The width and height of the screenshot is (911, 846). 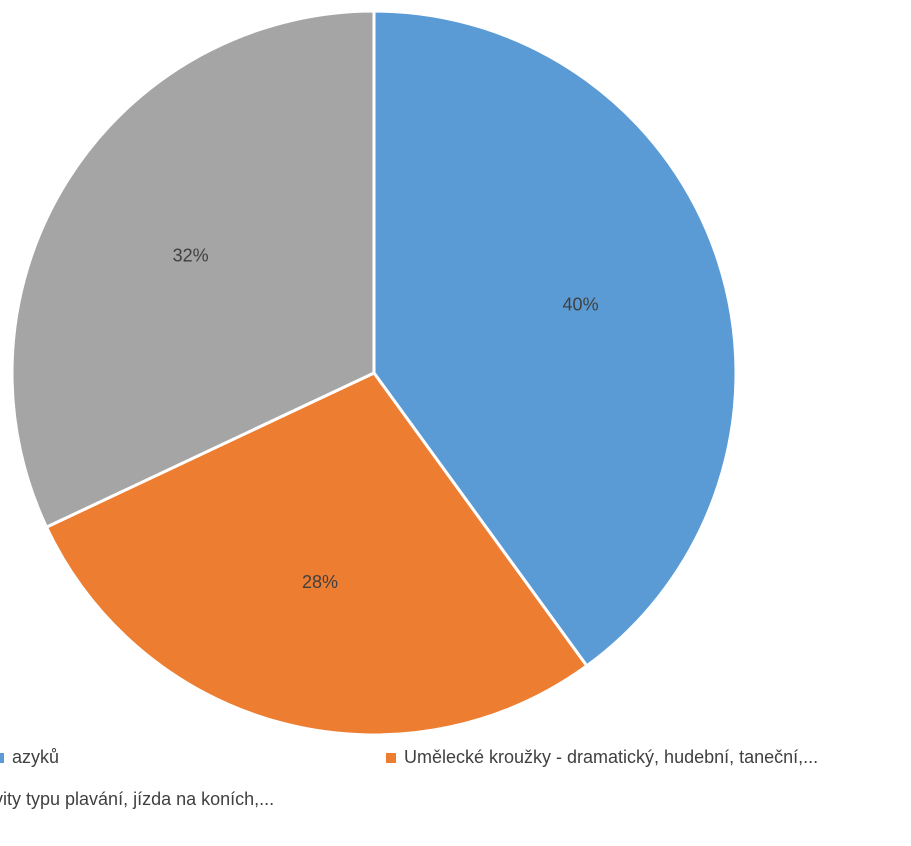 What do you see at coordinates (191, 255) in the screenshot?
I see `data-label-2: 32%` at bounding box center [191, 255].